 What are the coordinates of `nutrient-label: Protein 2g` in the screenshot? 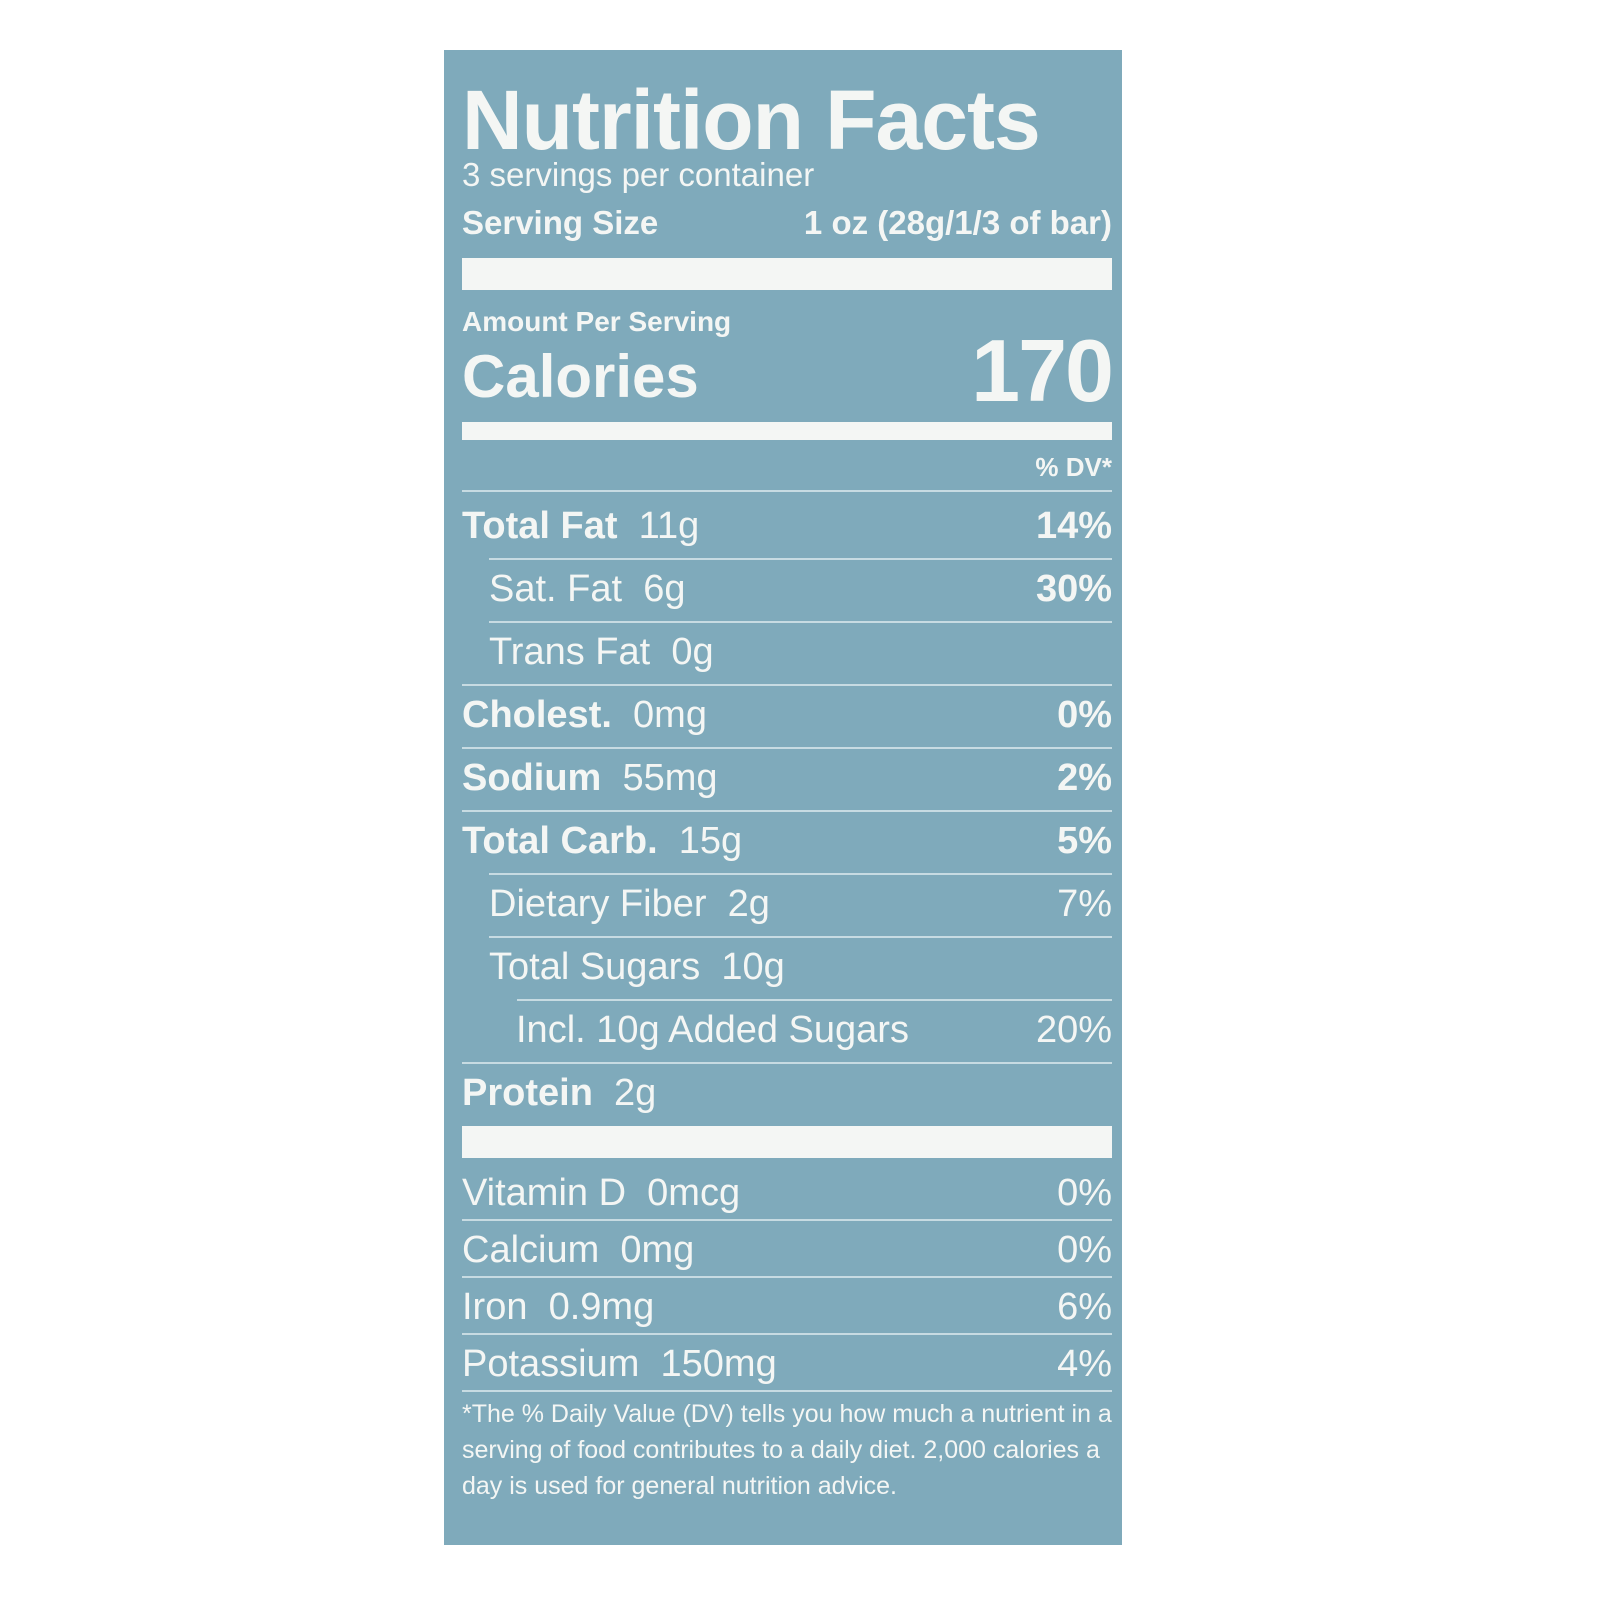 It's located at (559, 1093).